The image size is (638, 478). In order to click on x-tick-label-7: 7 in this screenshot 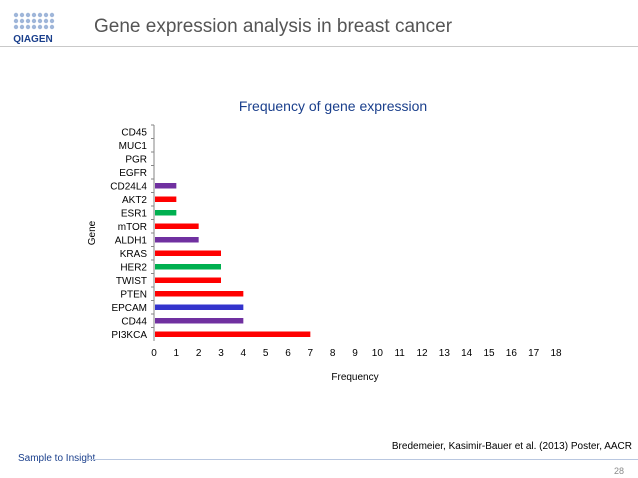, I will do `click(311, 353)`.